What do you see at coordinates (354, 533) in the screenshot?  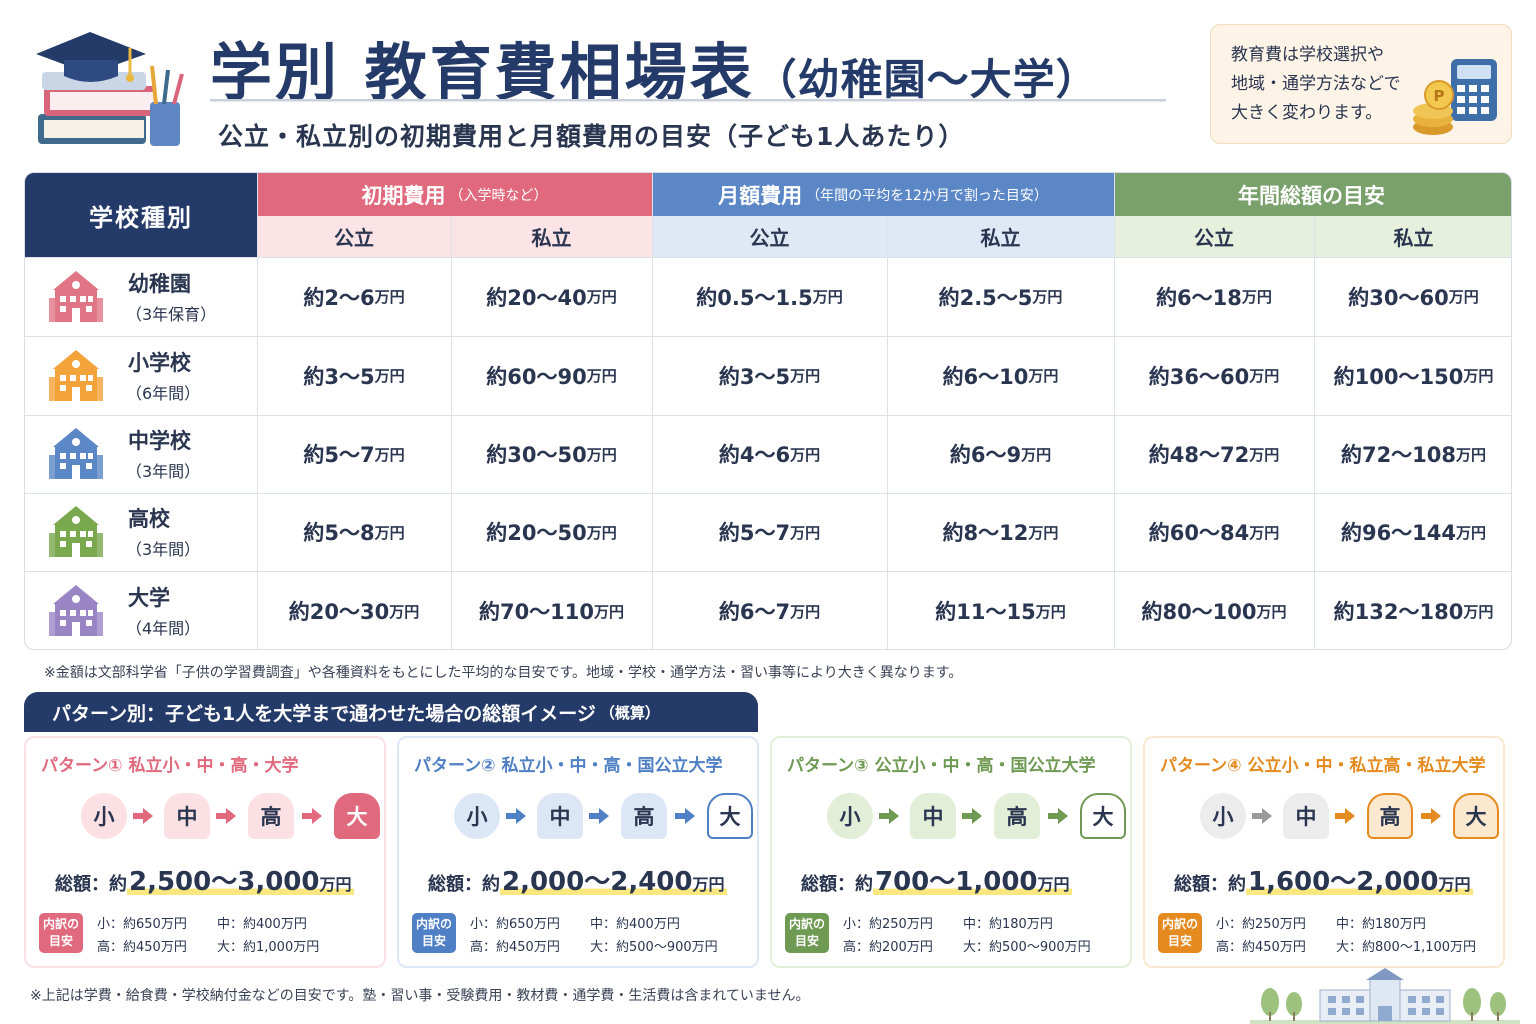 I see `initial-public-value: 約5〜8 万円` at bounding box center [354, 533].